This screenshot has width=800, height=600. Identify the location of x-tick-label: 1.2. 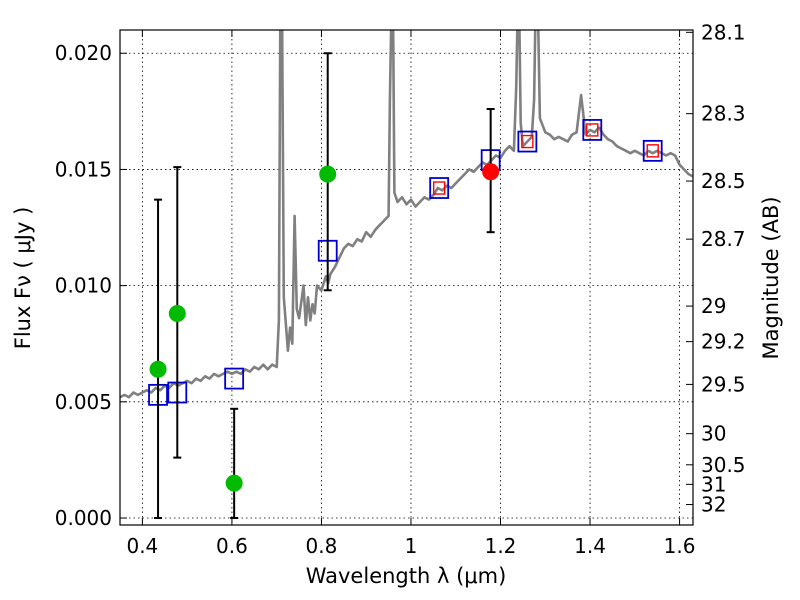
(501, 546).